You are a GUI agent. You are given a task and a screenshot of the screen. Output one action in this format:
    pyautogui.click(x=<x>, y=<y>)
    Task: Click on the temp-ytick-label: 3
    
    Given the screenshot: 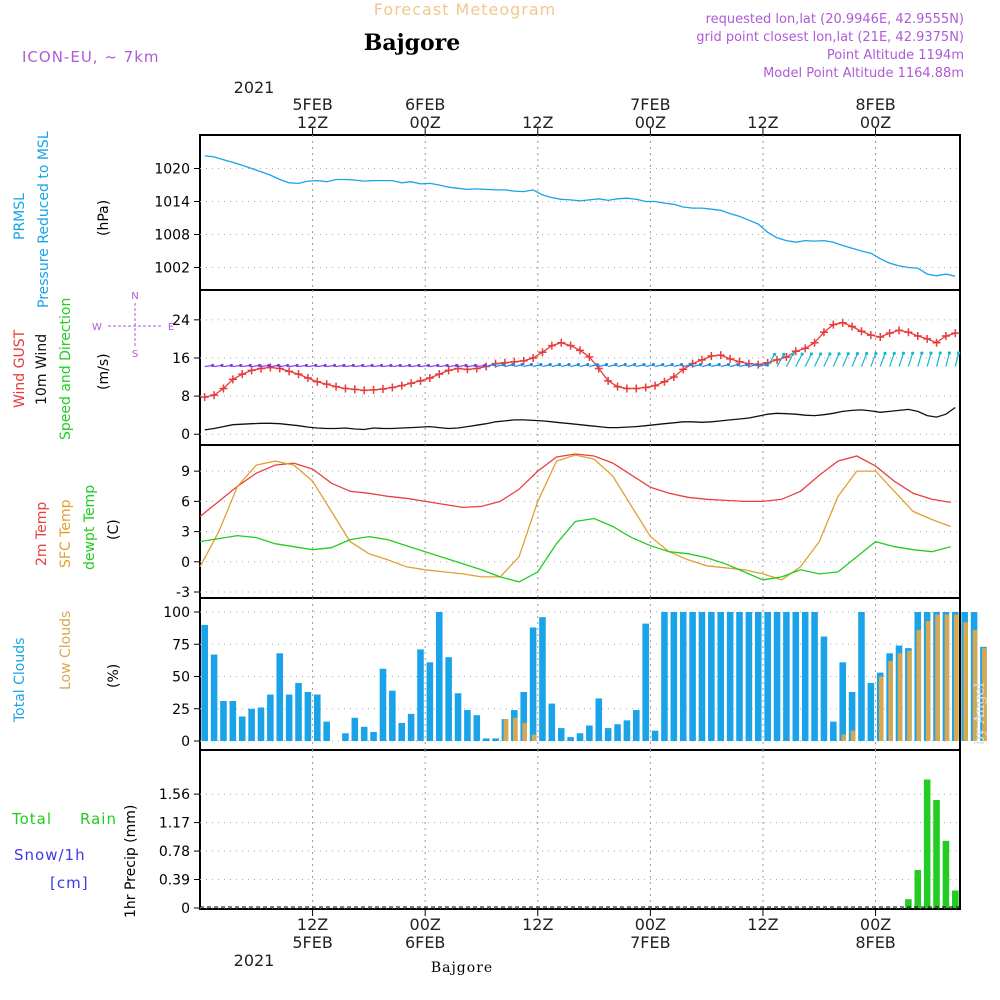 What is the action you would take?
    pyautogui.click(x=185, y=533)
    